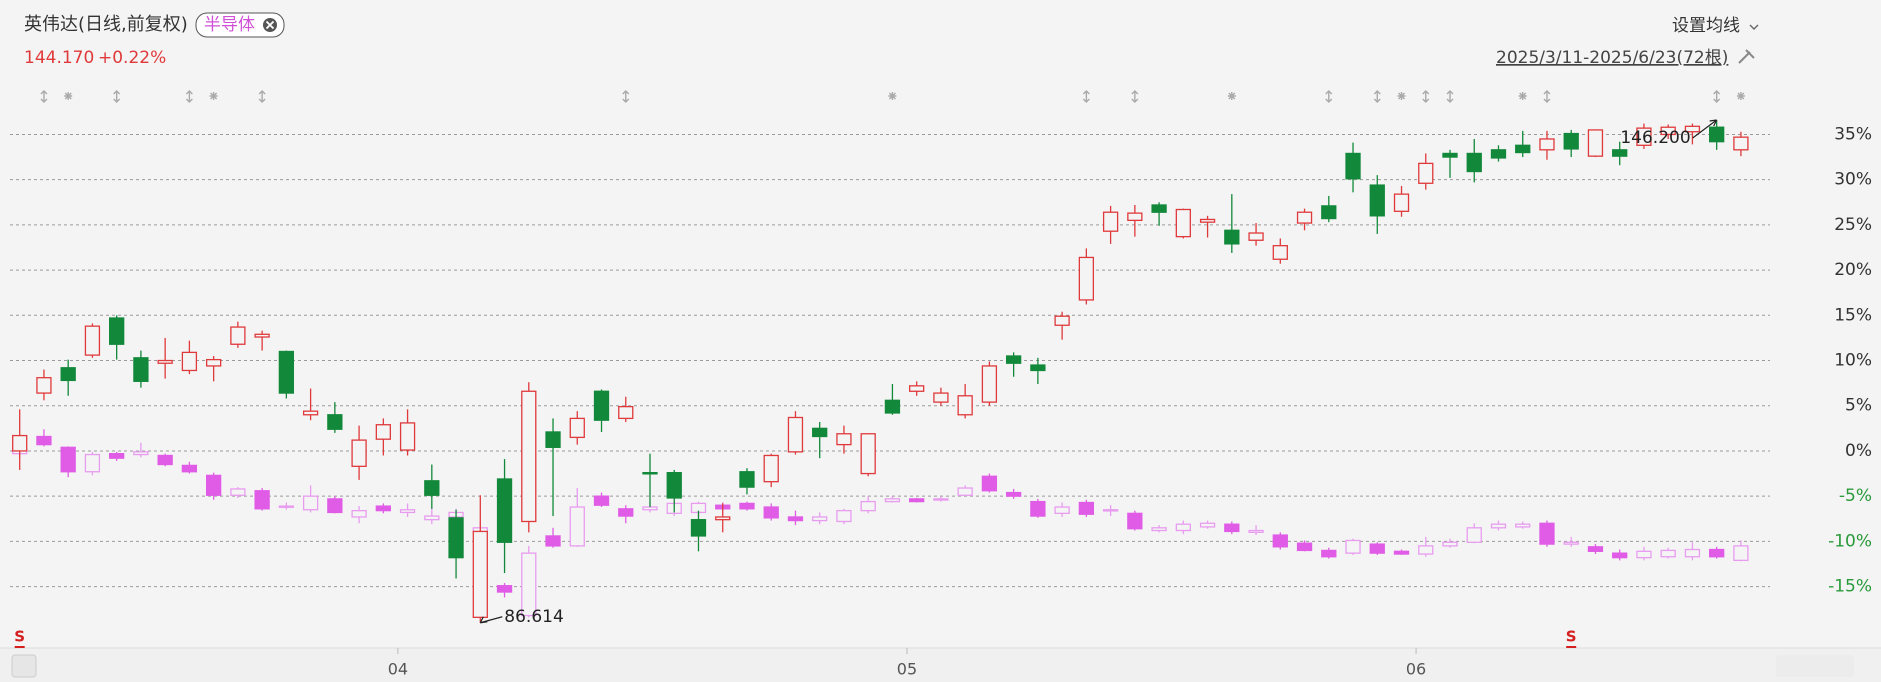 The height and width of the screenshot is (682, 1881). What do you see at coordinates (1655, 138) in the screenshot?
I see `annotation-label: 146.200` at bounding box center [1655, 138].